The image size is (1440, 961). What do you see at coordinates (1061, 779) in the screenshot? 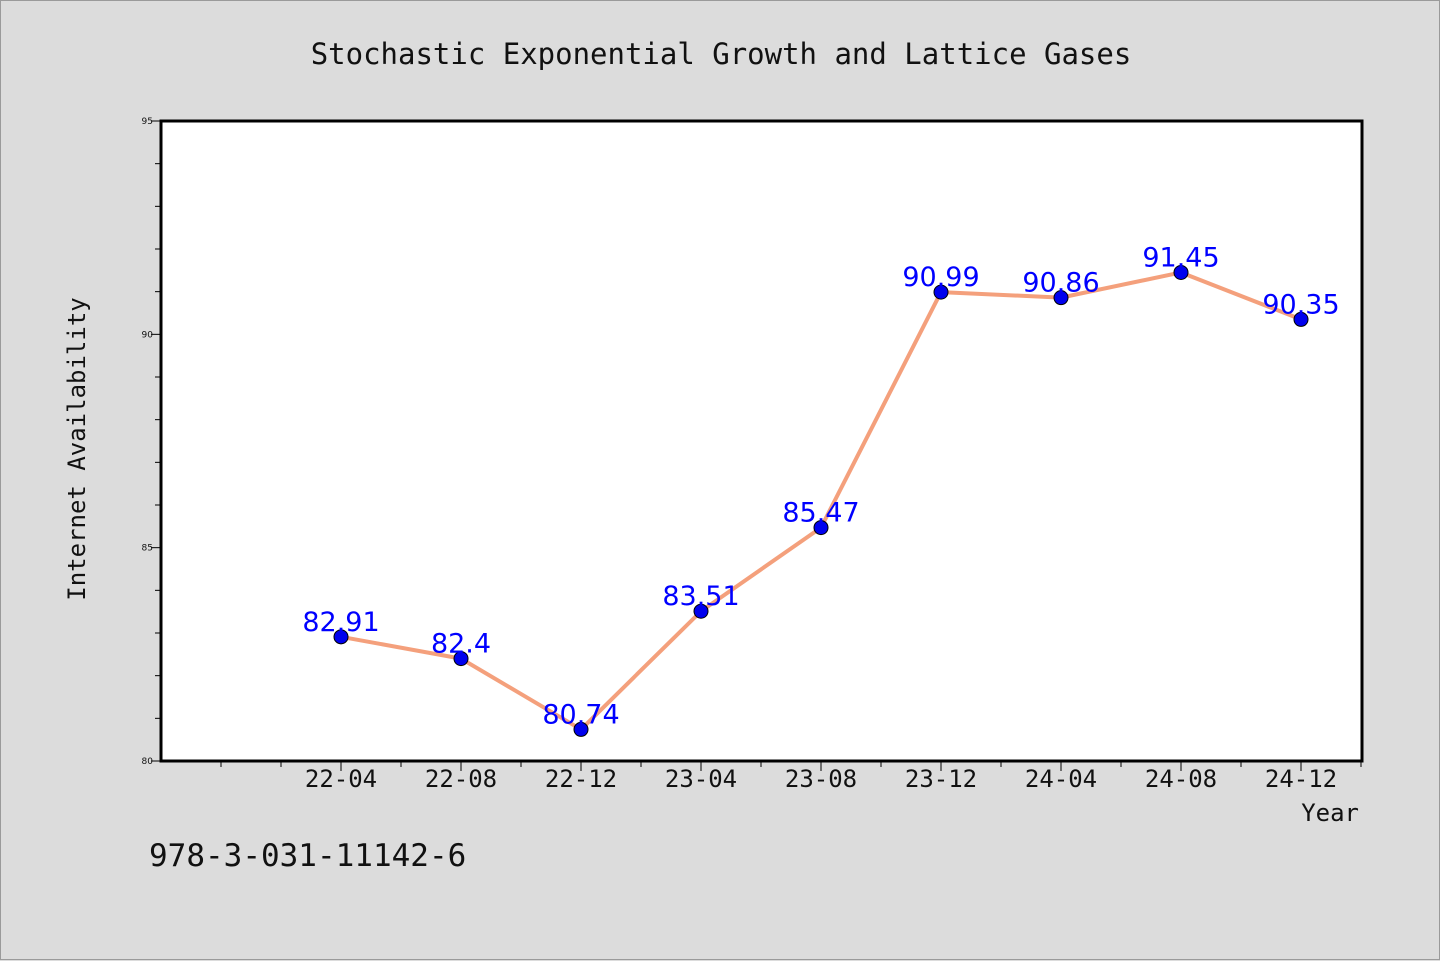
I see `x-tick-label: 24-04` at bounding box center [1061, 779].